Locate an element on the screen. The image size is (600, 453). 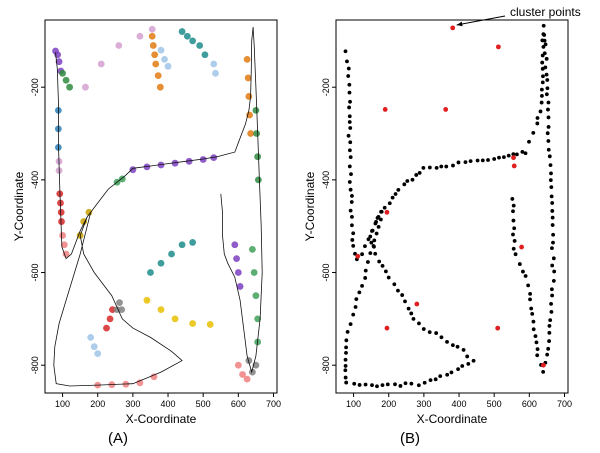
panel-b-x-axis-label: X-Coordinate is located at coordinates (452, 419).